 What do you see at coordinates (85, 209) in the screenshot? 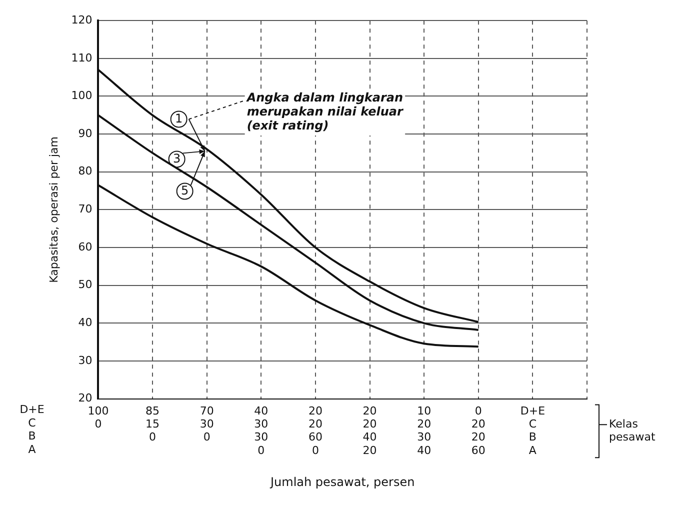
I see `y-tick-label: 70` at bounding box center [85, 209].